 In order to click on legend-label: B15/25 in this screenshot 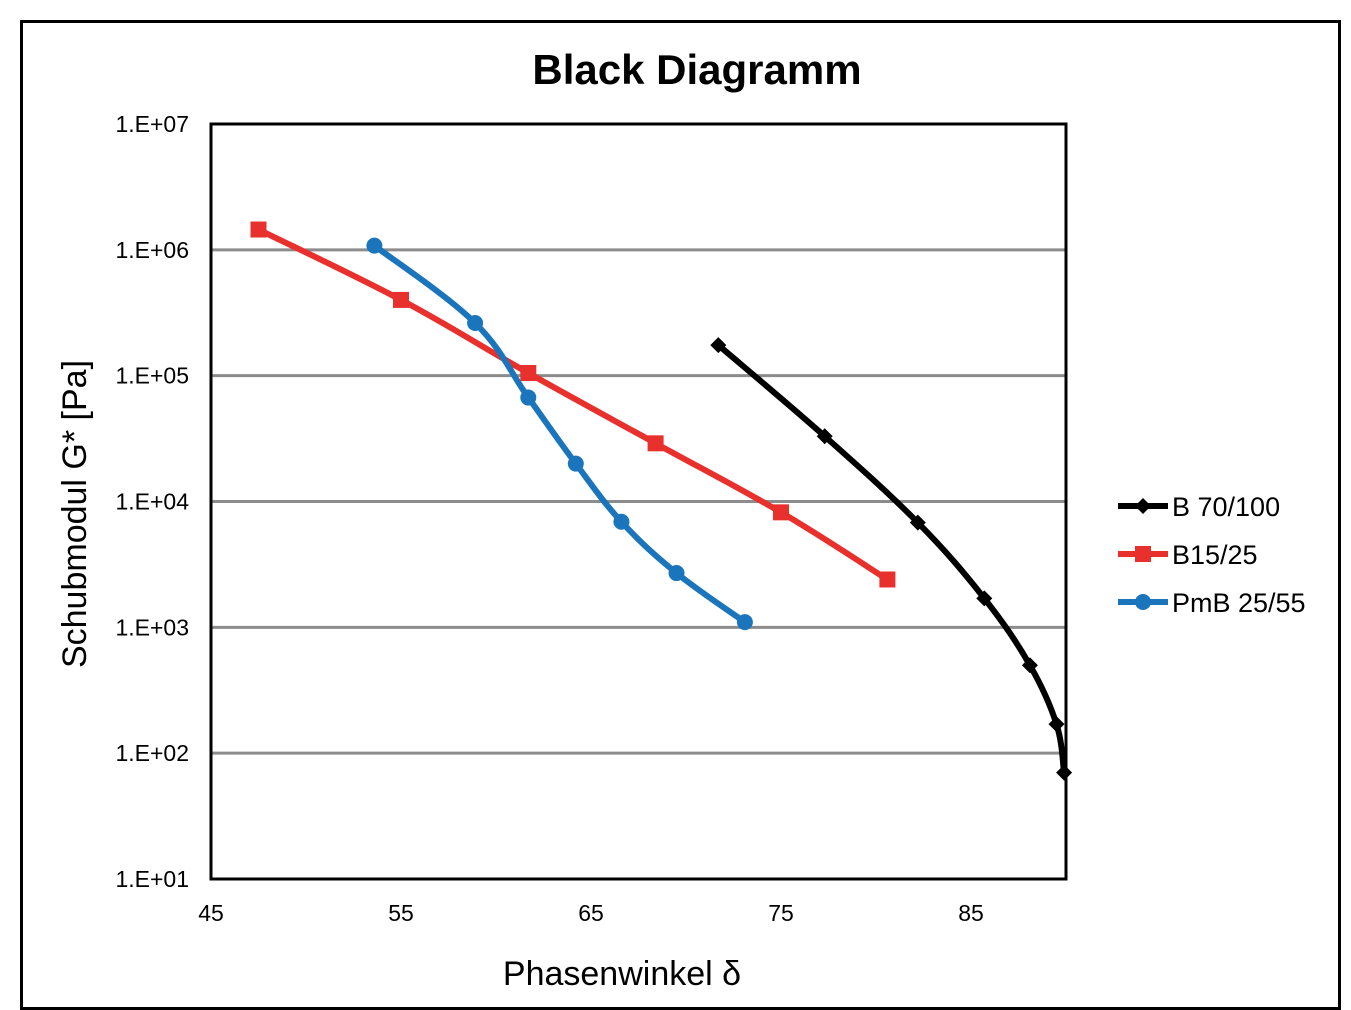, I will do `click(1215, 555)`.